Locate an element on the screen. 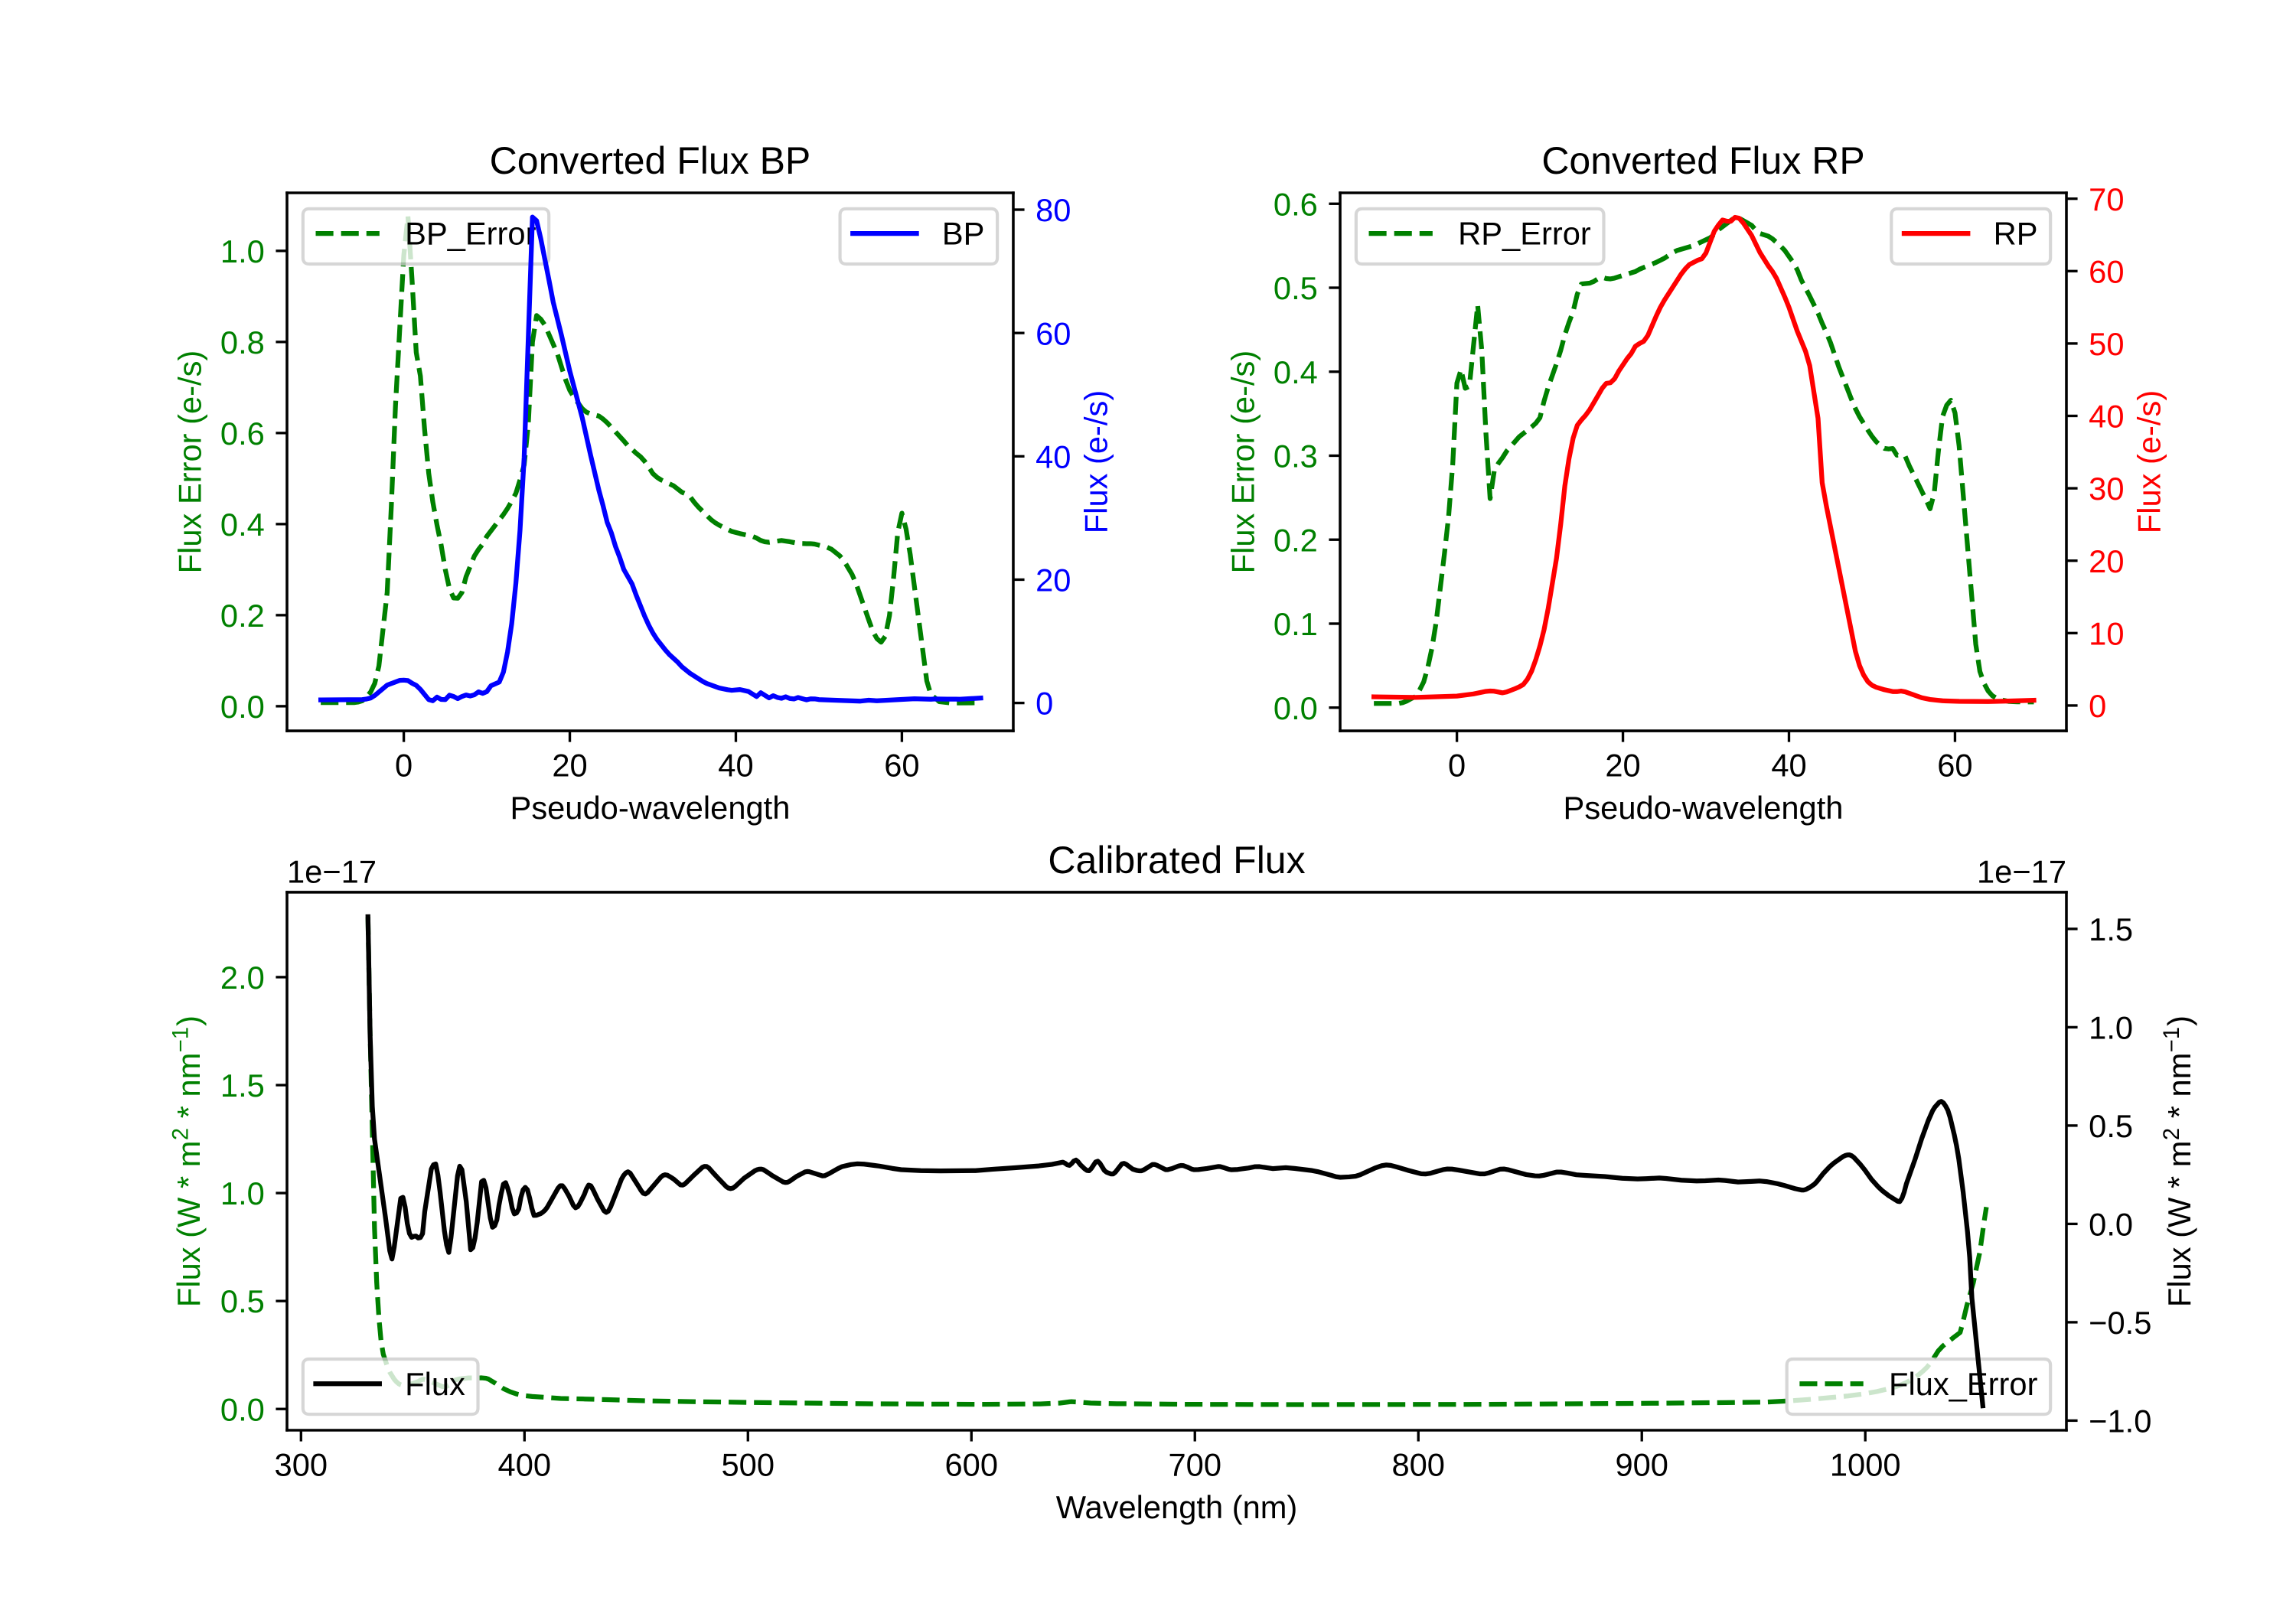 The width and height of the screenshot is (2296, 1607). svg-text: 700 is located at coordinates (1194, 1464).